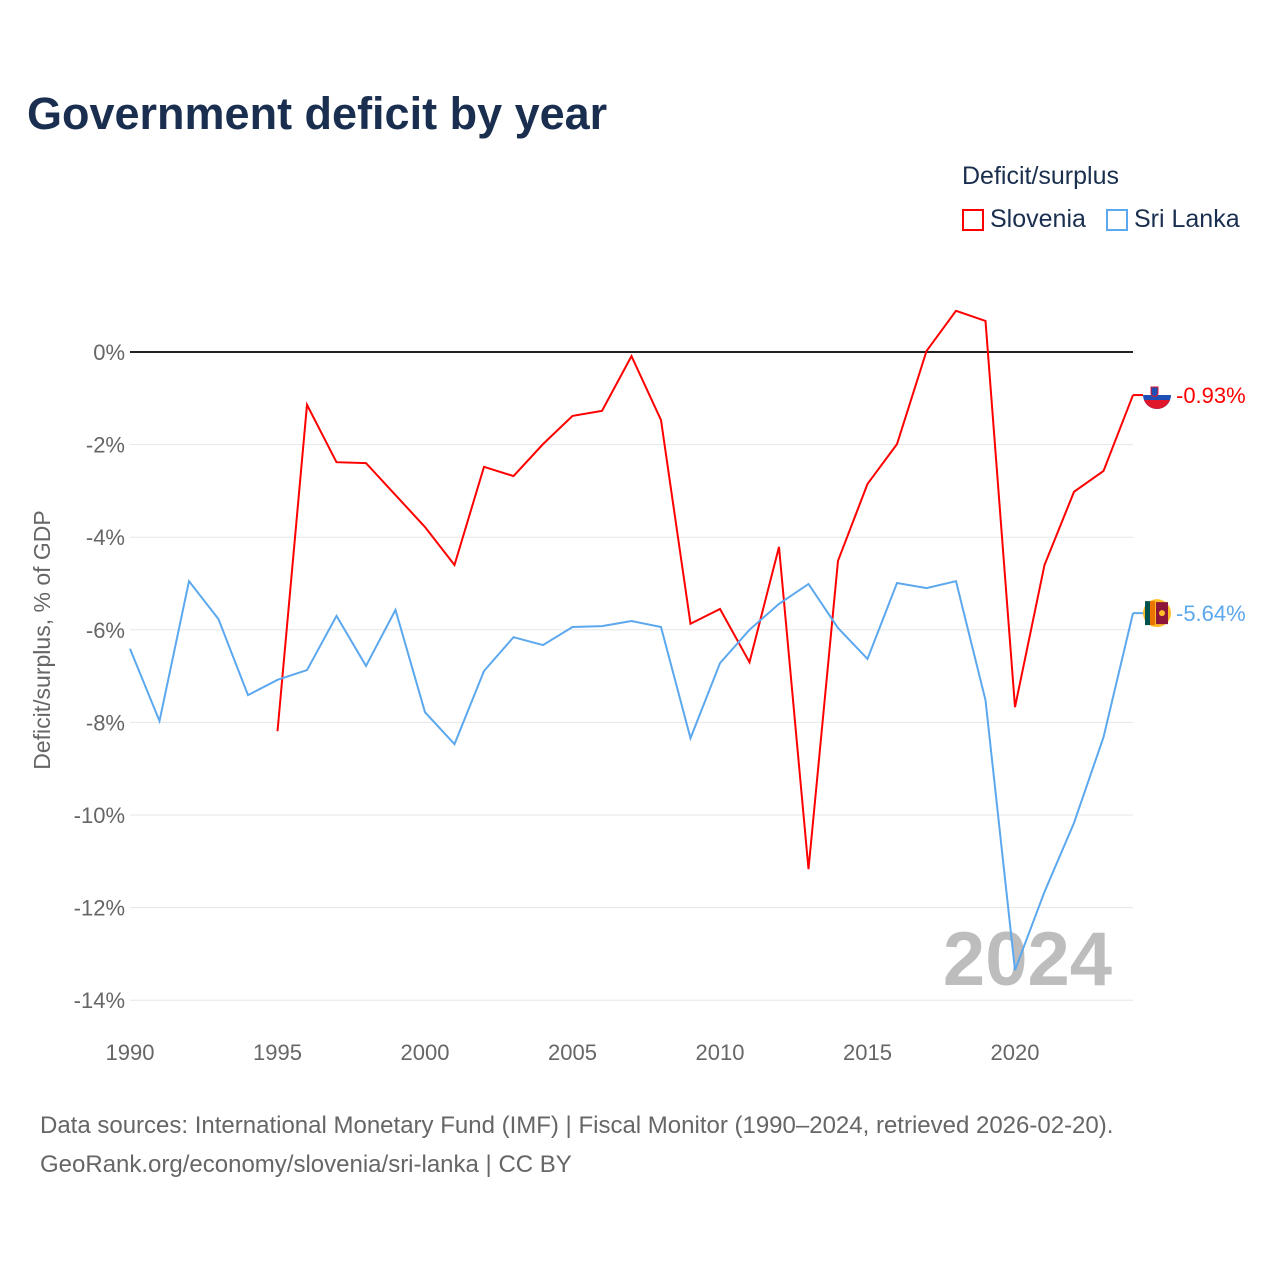 This screenshot has width=1280, height=1280. Describe the element at coordinates (277, 1052) in the screenshot. I see `x-tick-label: 1995` at that location.